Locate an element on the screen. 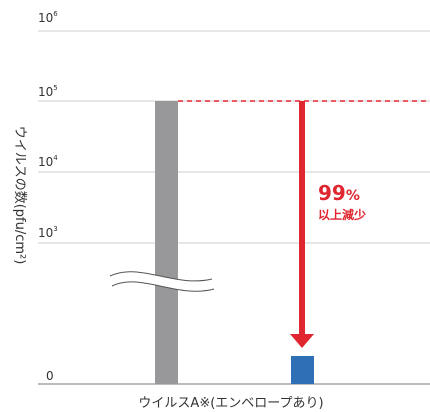 This screenshot has height=412, width=430. y-tick-1e4-exp: 4 is located at coordinates (55, 158).